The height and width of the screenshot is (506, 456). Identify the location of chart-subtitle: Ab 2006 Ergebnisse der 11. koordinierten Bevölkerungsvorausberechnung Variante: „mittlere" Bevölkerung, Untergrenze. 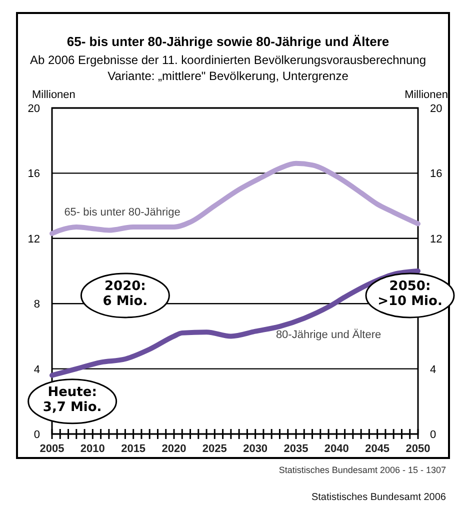
(228, 68).